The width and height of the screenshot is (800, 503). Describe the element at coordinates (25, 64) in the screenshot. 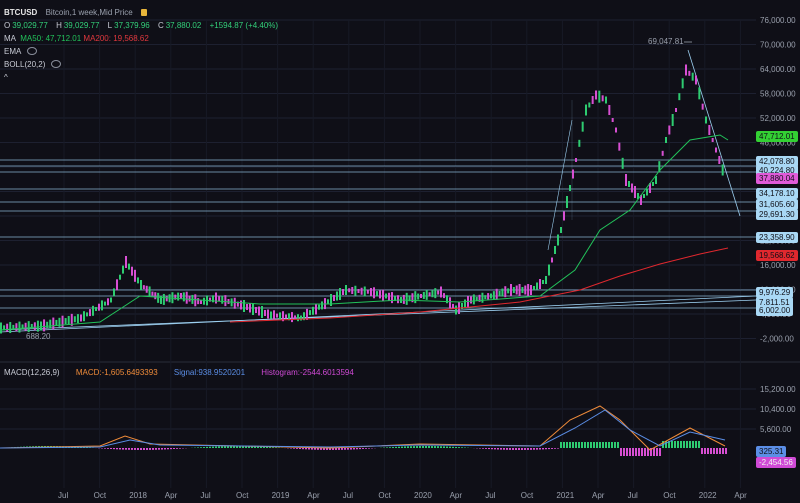

I see `boll-label: BOLL(20,2)` at that location.